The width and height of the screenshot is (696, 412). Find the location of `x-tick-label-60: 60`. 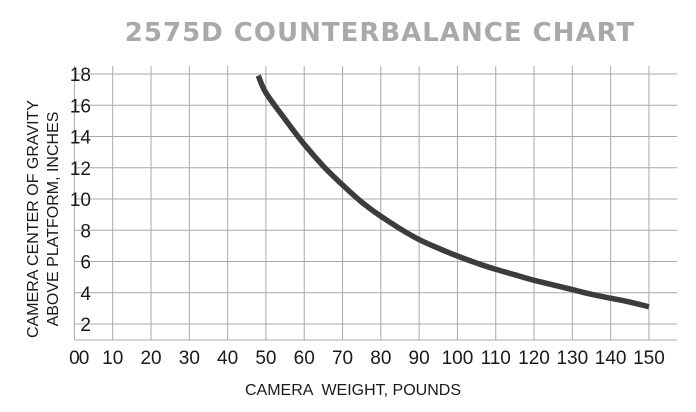

x-tick-label-60: 60 is located at coordinates (304, 358).